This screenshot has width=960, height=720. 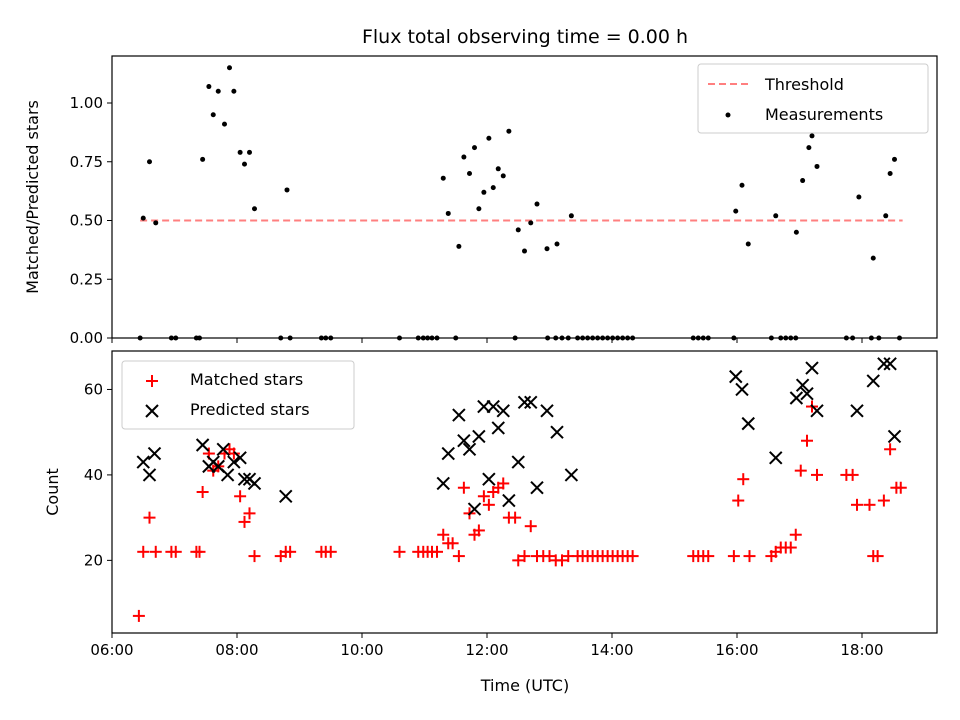 I want to click on ratio-legend: Threshold Measurements, so click(x=813, y=98).